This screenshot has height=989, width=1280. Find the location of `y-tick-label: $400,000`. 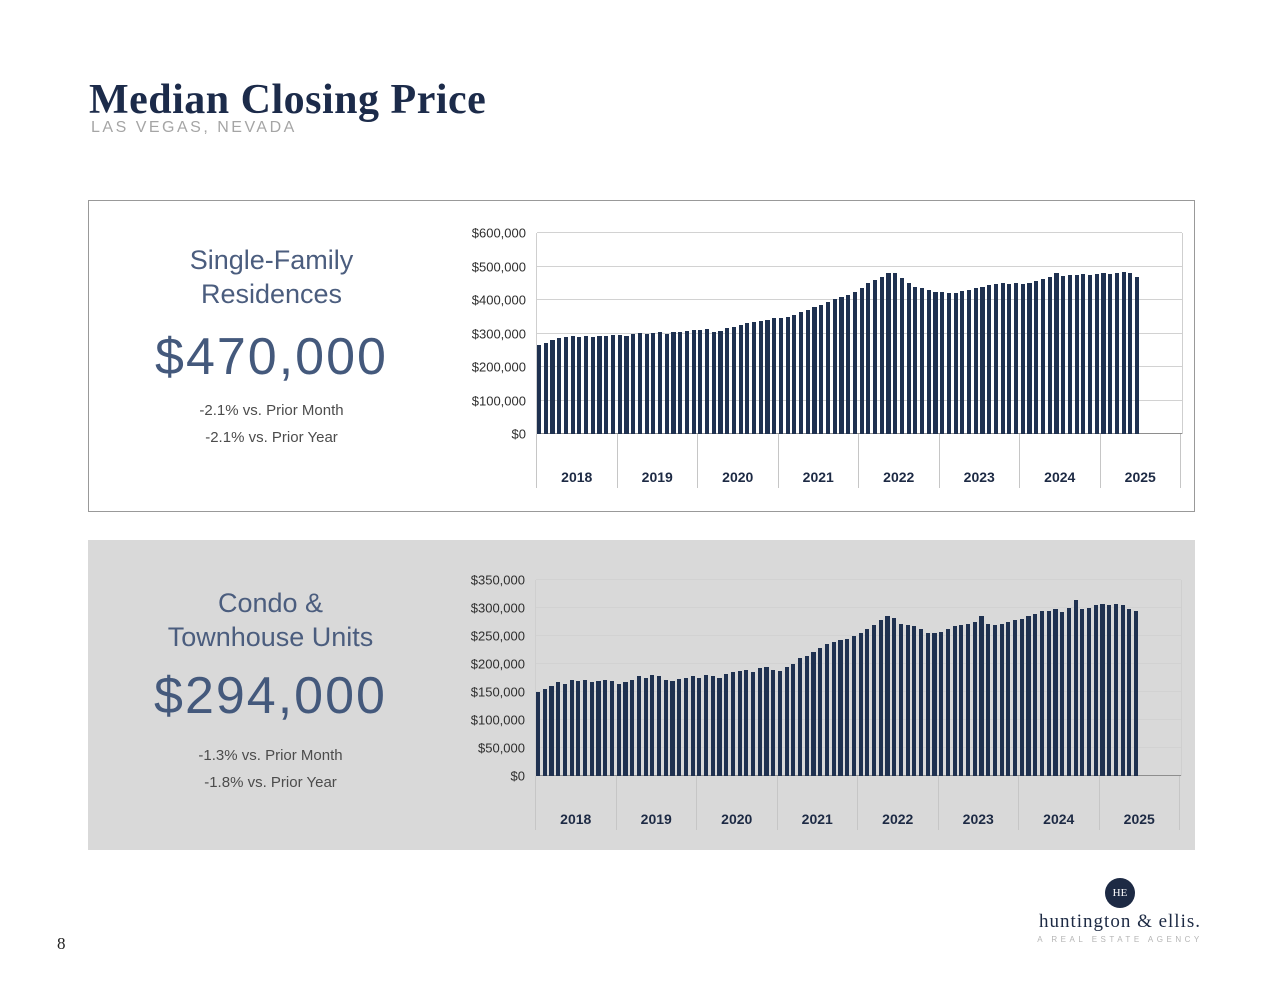

y-tick-label: $400,000 is located at coordinates (498, 300).